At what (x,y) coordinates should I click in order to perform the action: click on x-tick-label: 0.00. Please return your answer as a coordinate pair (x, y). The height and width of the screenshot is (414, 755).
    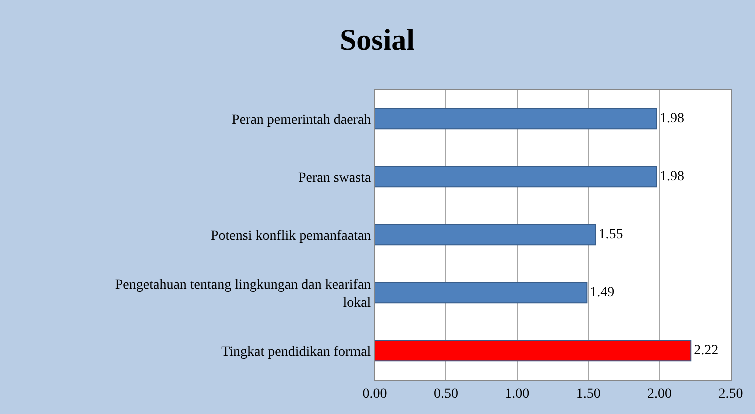
    Looking at the image, I should click on (375, 394).